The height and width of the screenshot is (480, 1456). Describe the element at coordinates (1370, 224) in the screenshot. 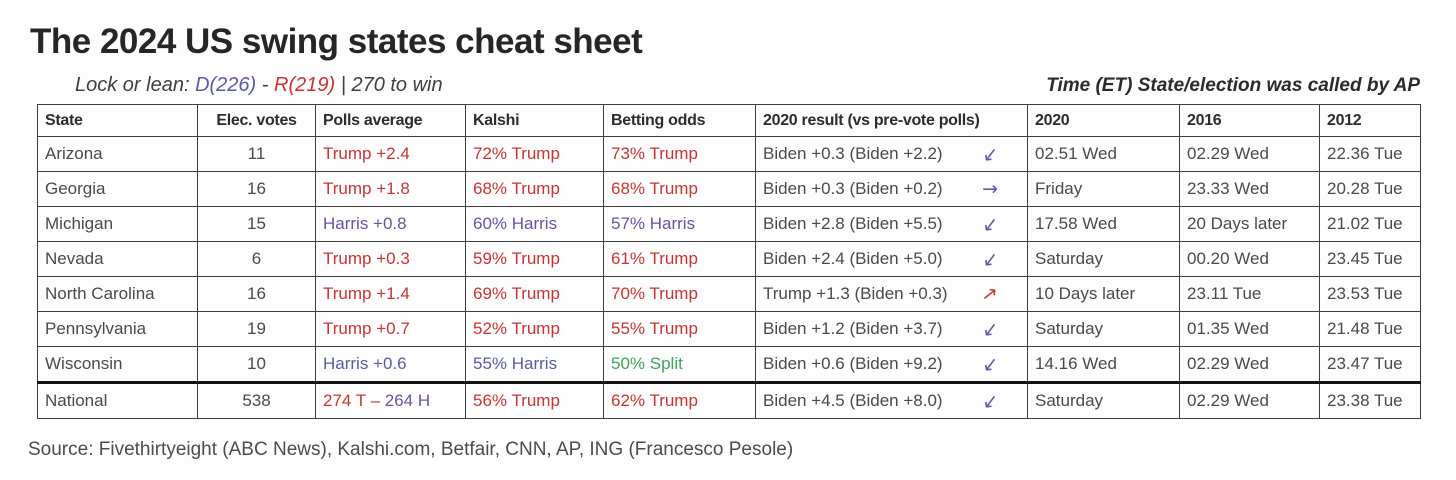

I see `call-time-2012-cell: 21.02 Tue` at that location.